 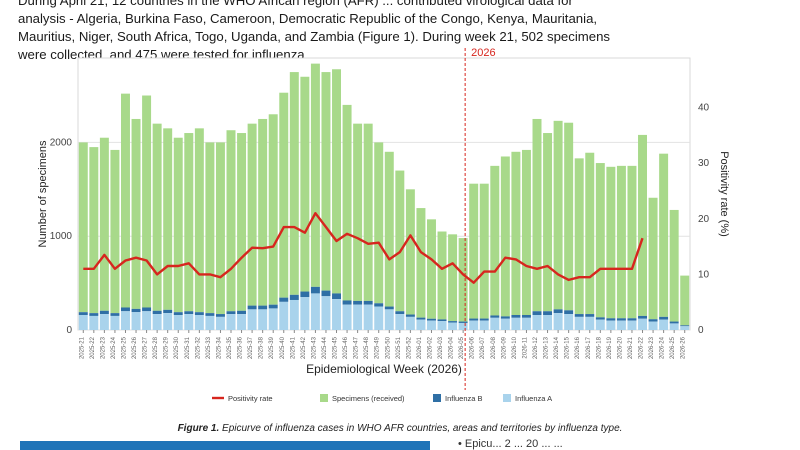 I want to click on y2-tick-label: 0, so click(x=701, y=330).